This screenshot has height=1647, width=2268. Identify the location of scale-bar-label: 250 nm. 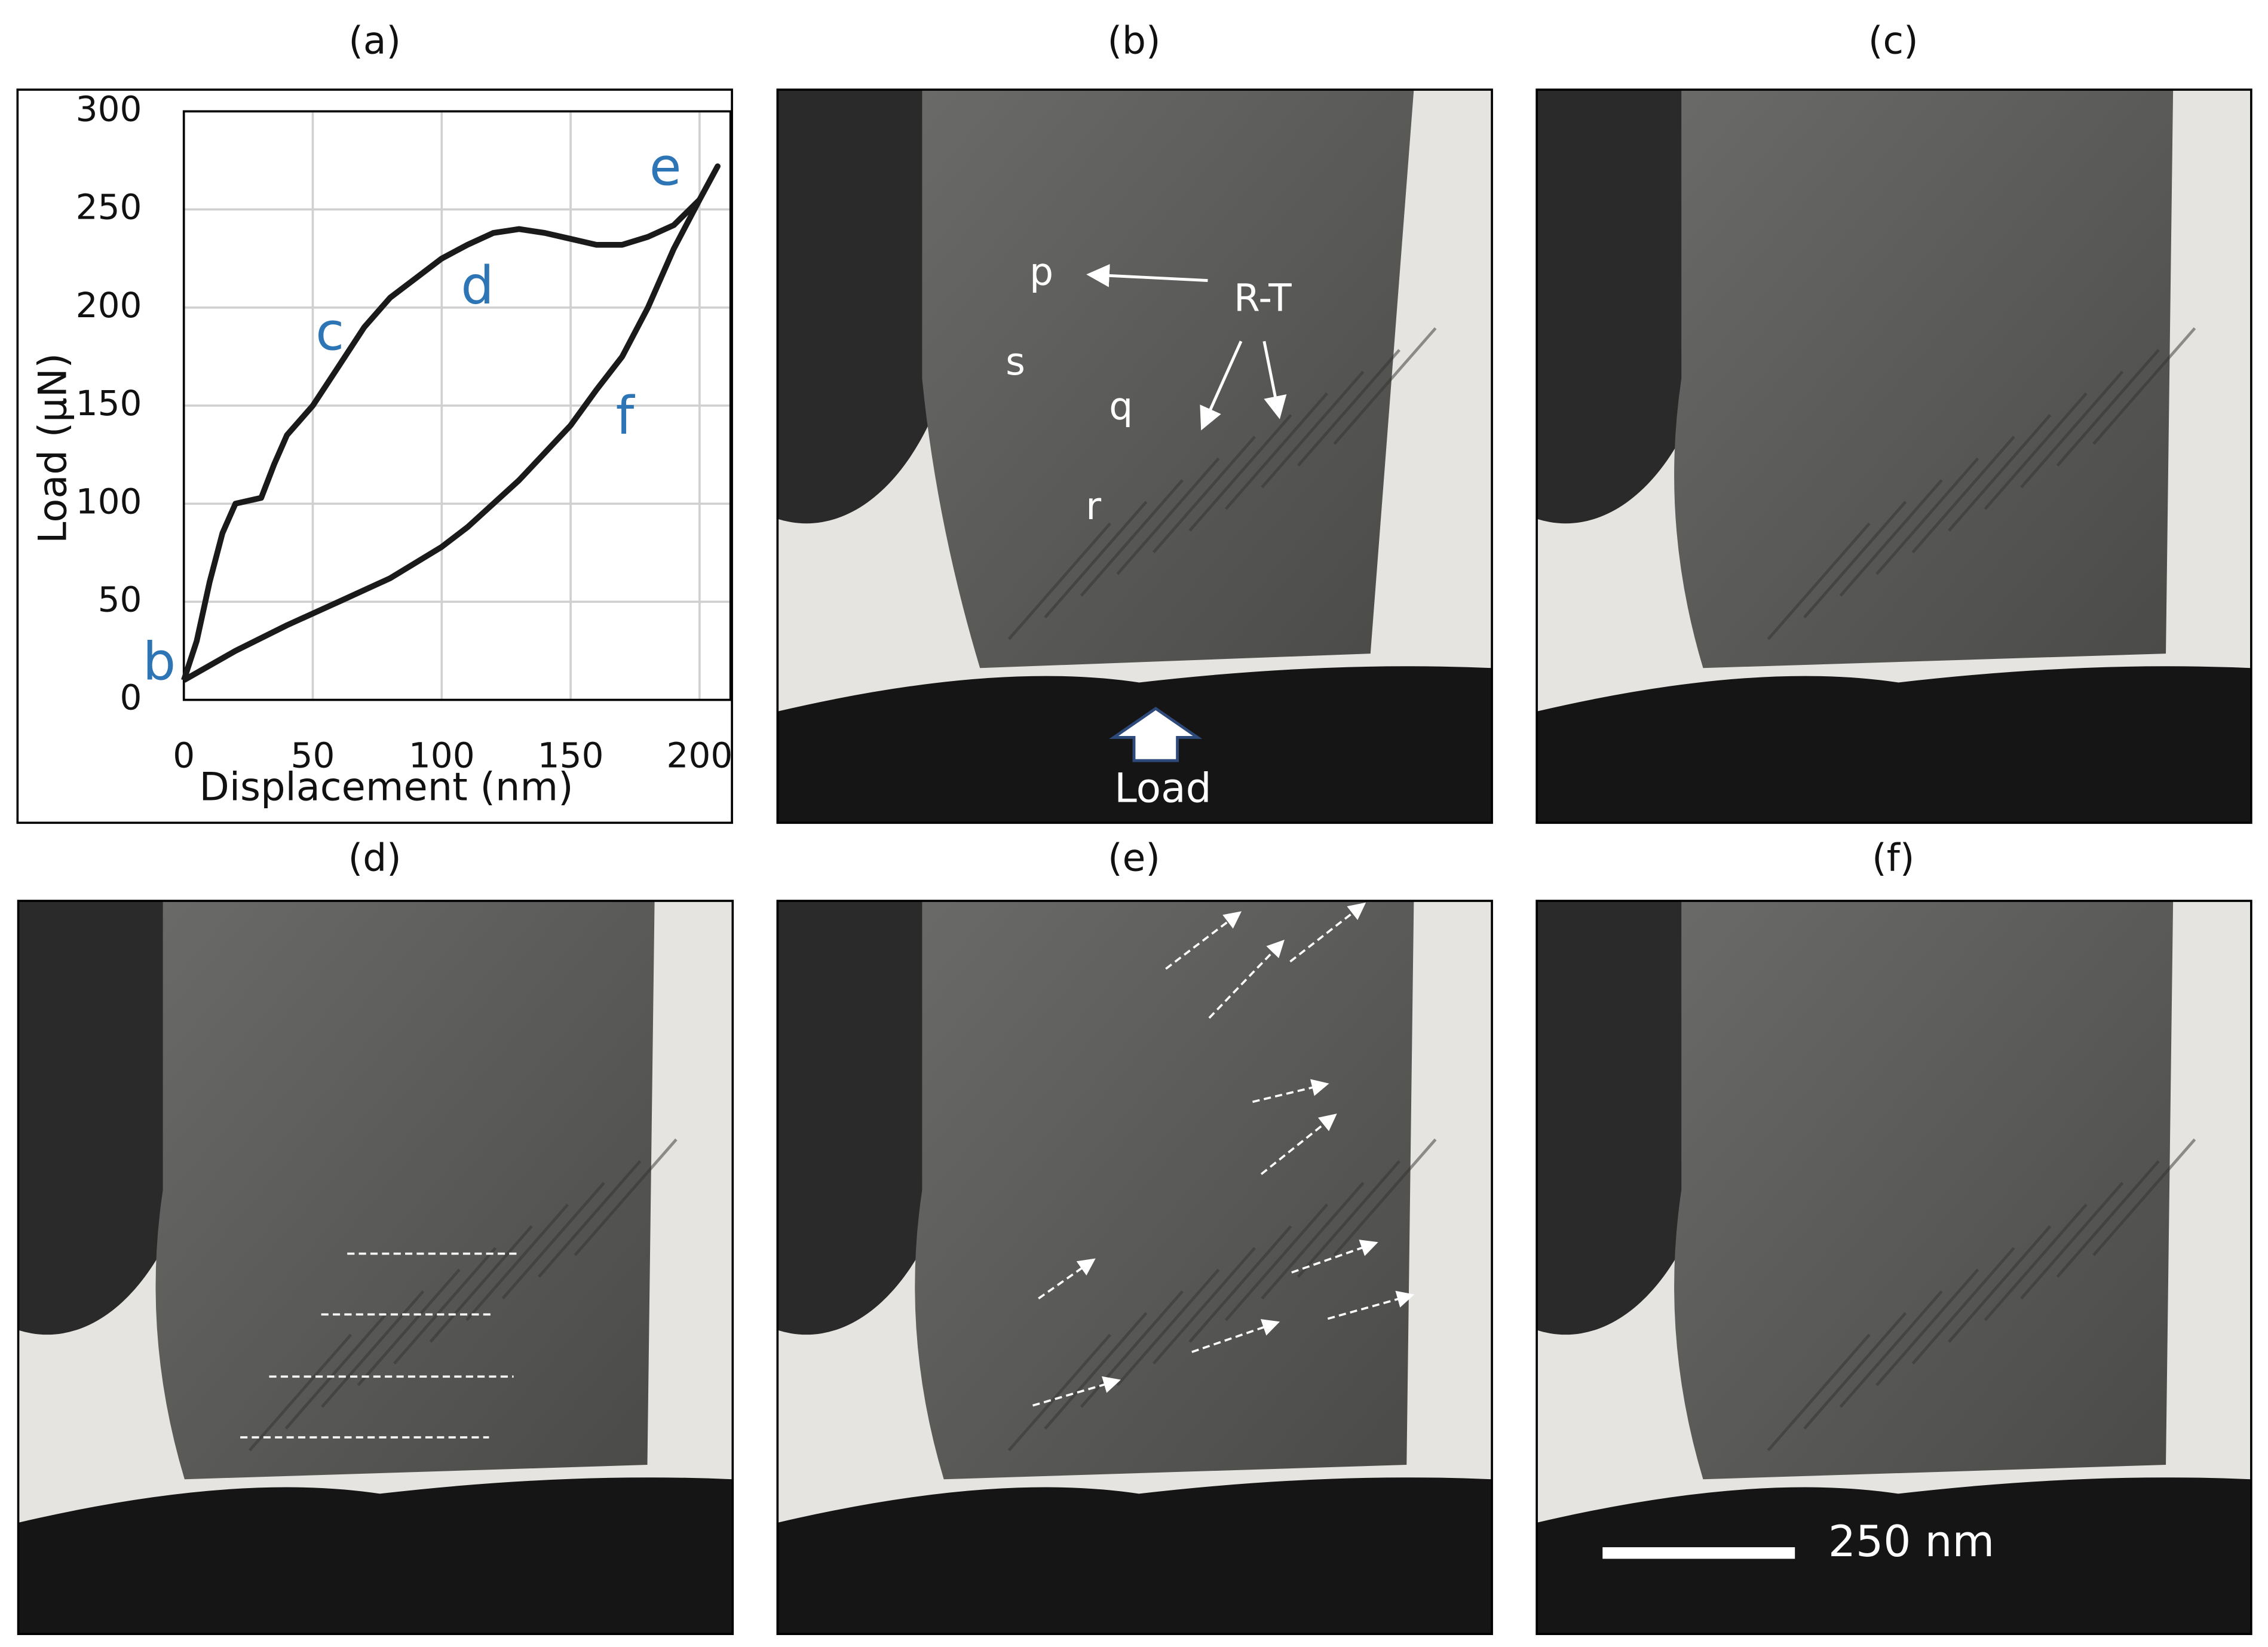
(1911, 1542).